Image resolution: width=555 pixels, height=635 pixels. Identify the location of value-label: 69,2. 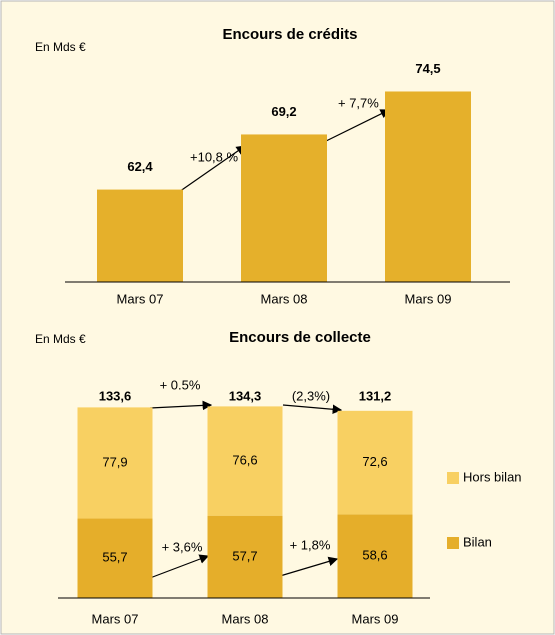
(283, 111).